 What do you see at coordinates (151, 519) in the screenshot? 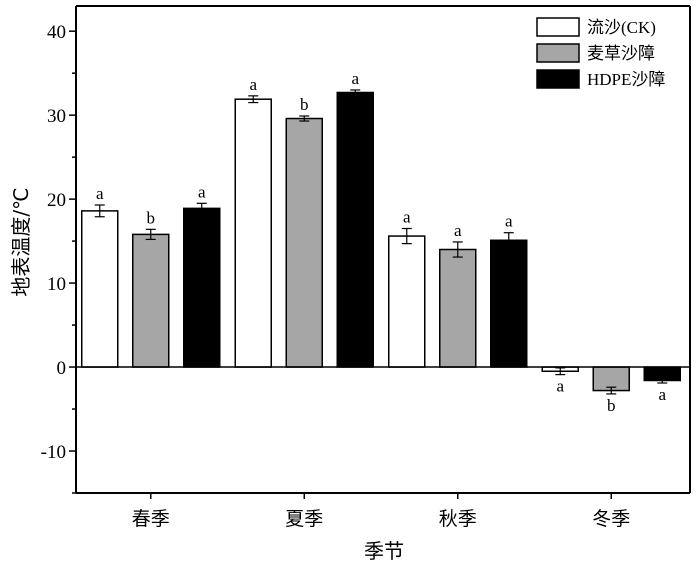
I see `x-category-label: 春季` at bounding box center [151, 519].